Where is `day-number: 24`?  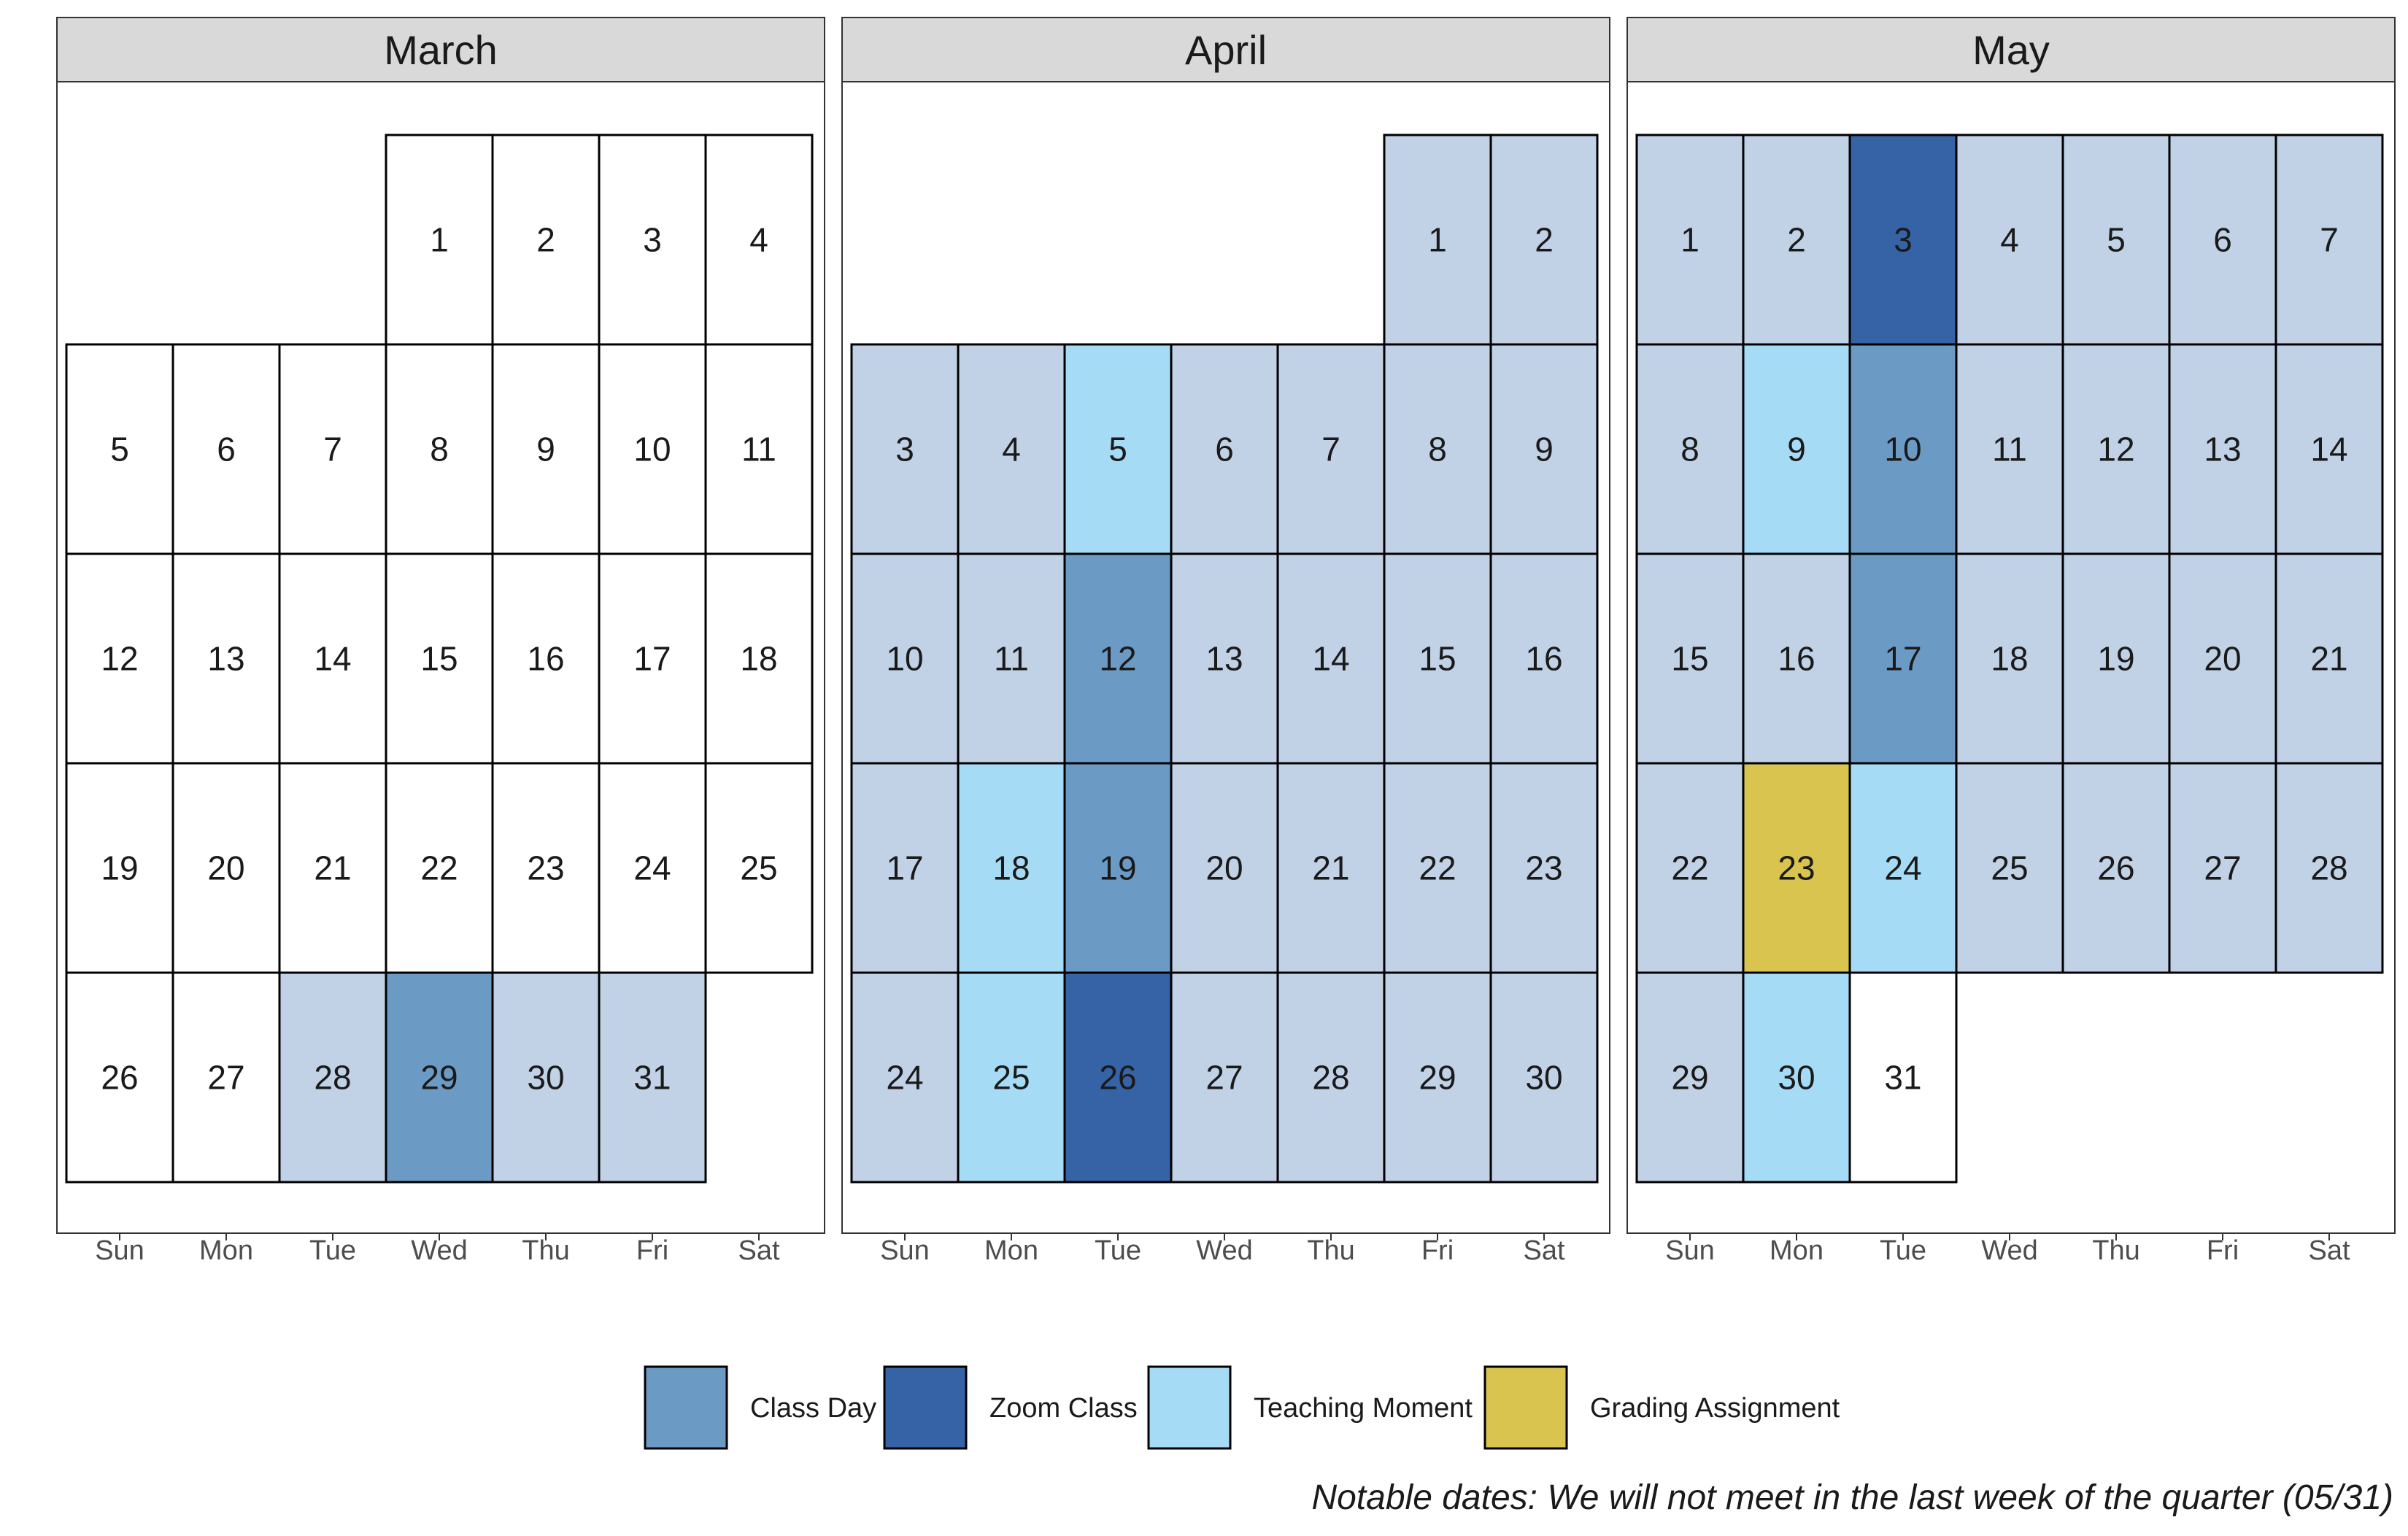 day-number: 24 is located at coordinates (652, 868).